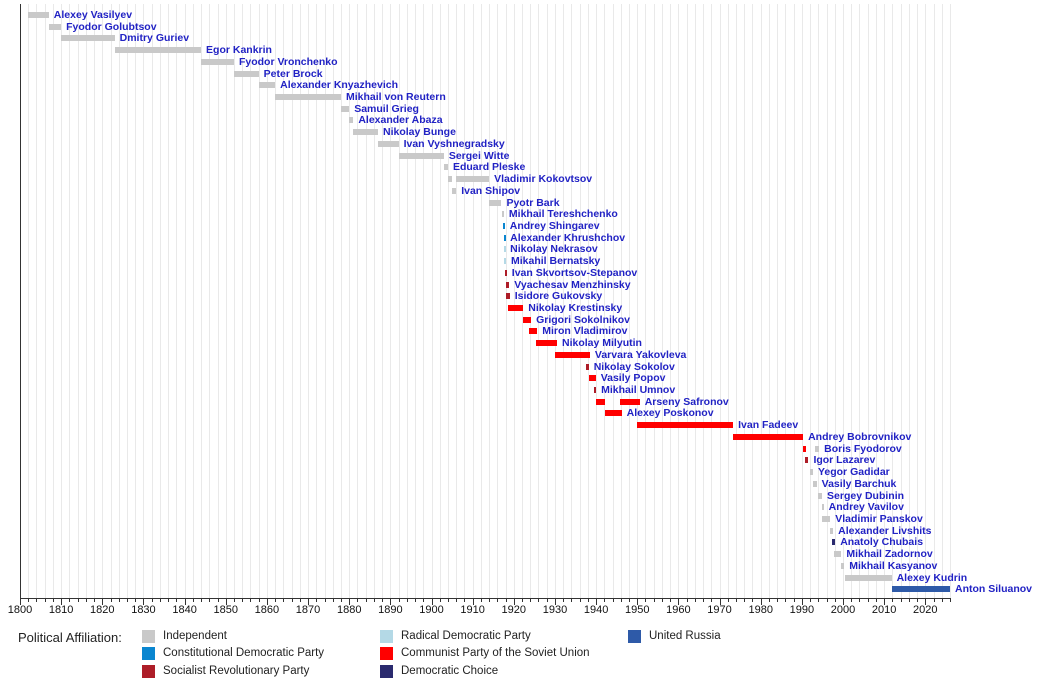 This screenshot has width=1050, height=688. Describe the element at coordinates (884, 610) in the screenshot. I see `axis-tick-label: 2010` at that location.